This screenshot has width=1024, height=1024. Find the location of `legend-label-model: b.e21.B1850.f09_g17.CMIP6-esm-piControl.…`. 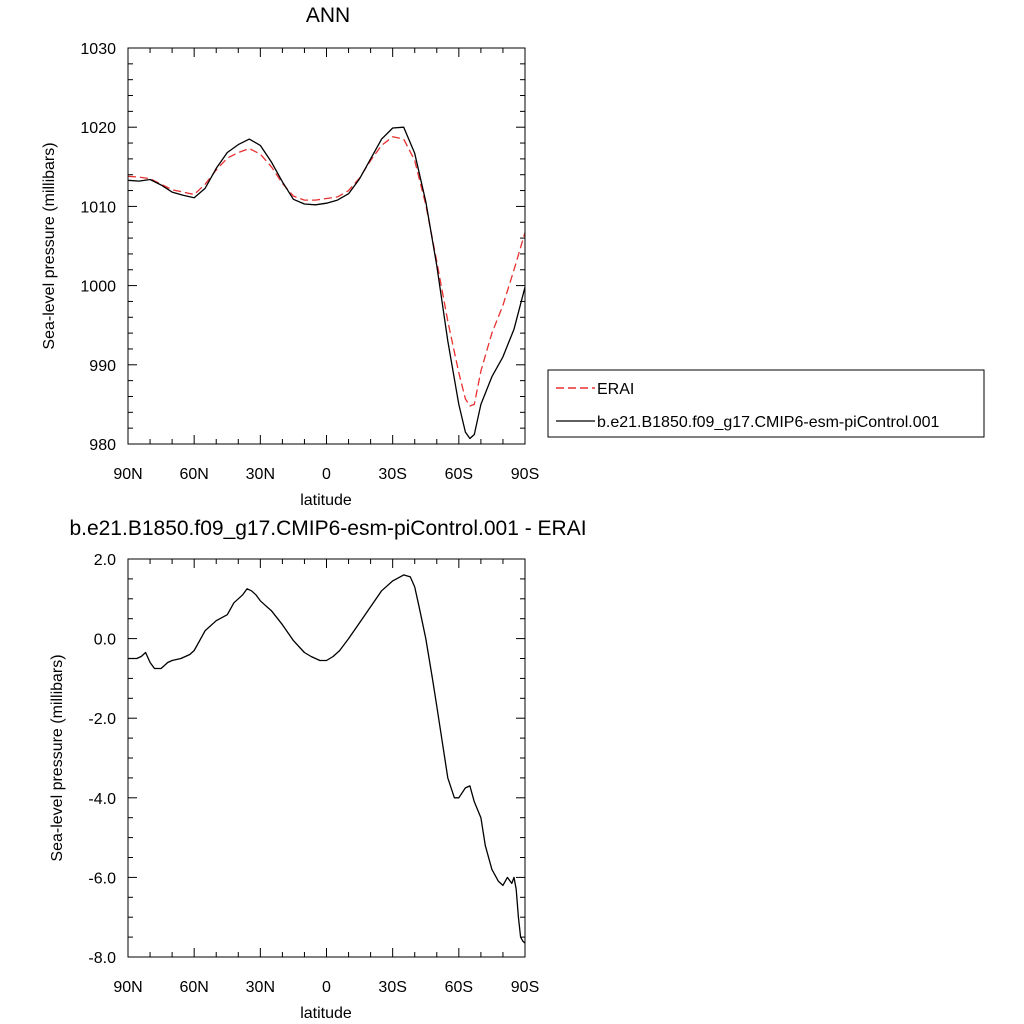

legend-label-model: b.e21.B1850.f09_g17.CMIP6-esm-piControl.… is located at coordinates (768, 422).